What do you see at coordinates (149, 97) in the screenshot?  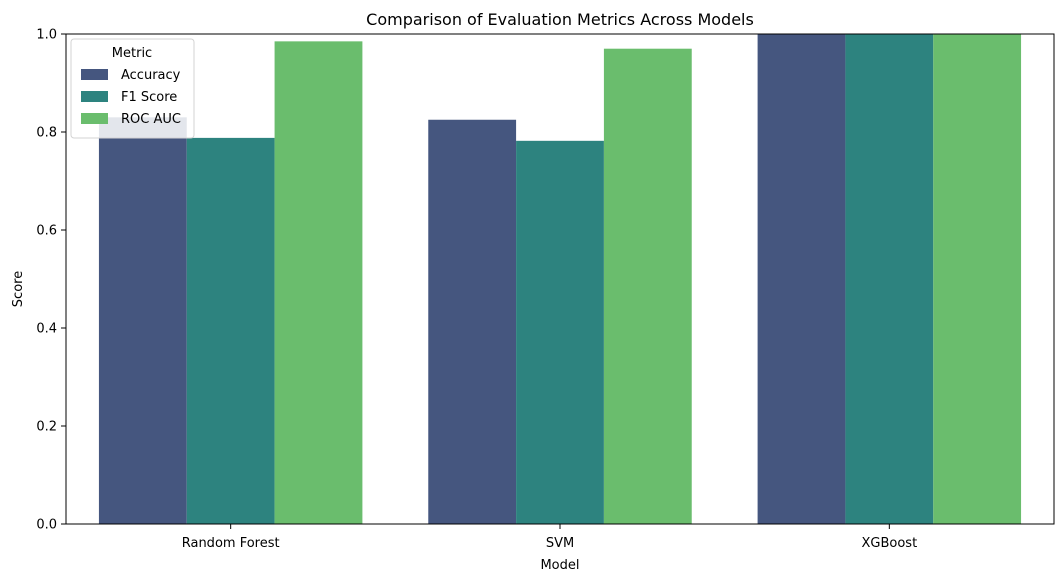 I see `legend-label: F1 Score` at bounding box center [149, 97].